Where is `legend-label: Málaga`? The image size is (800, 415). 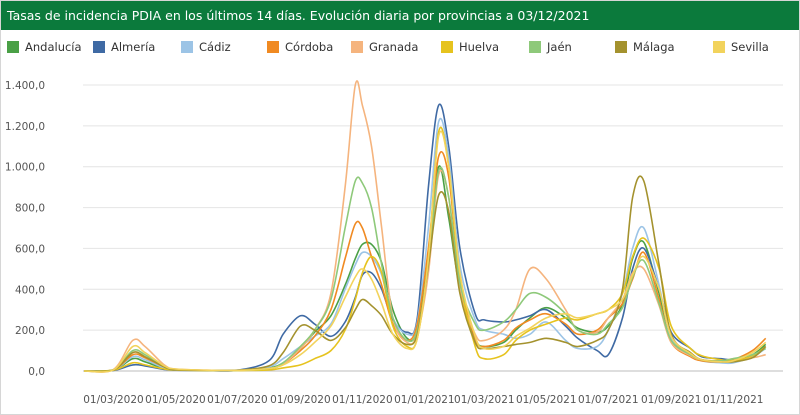
legend-label: Málaga is located at coordinates (654, 47).